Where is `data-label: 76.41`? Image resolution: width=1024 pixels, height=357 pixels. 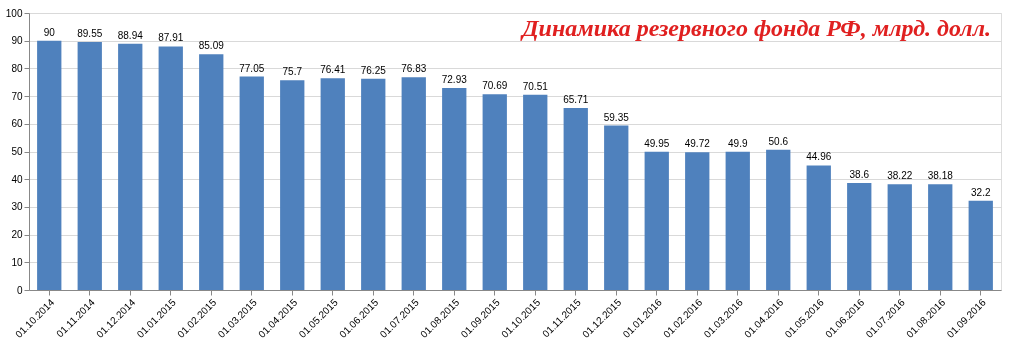
data-label: 76.41 is located at coordinates (333, 70).